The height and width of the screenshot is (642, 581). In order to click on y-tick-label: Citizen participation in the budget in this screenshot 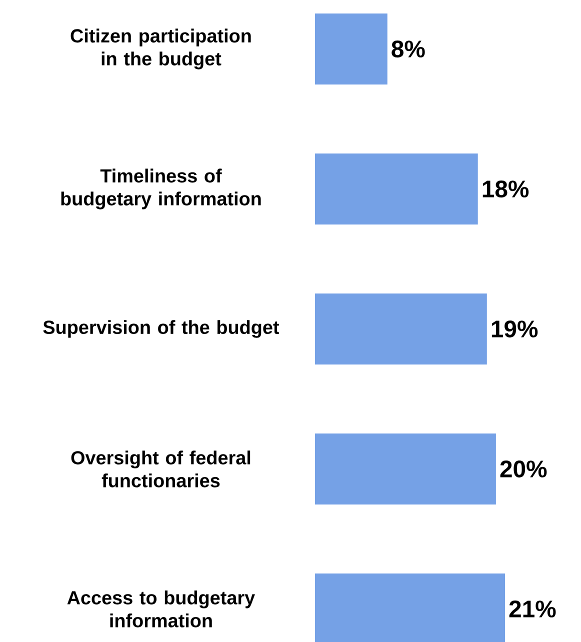, I will do `click(160, 49)`.